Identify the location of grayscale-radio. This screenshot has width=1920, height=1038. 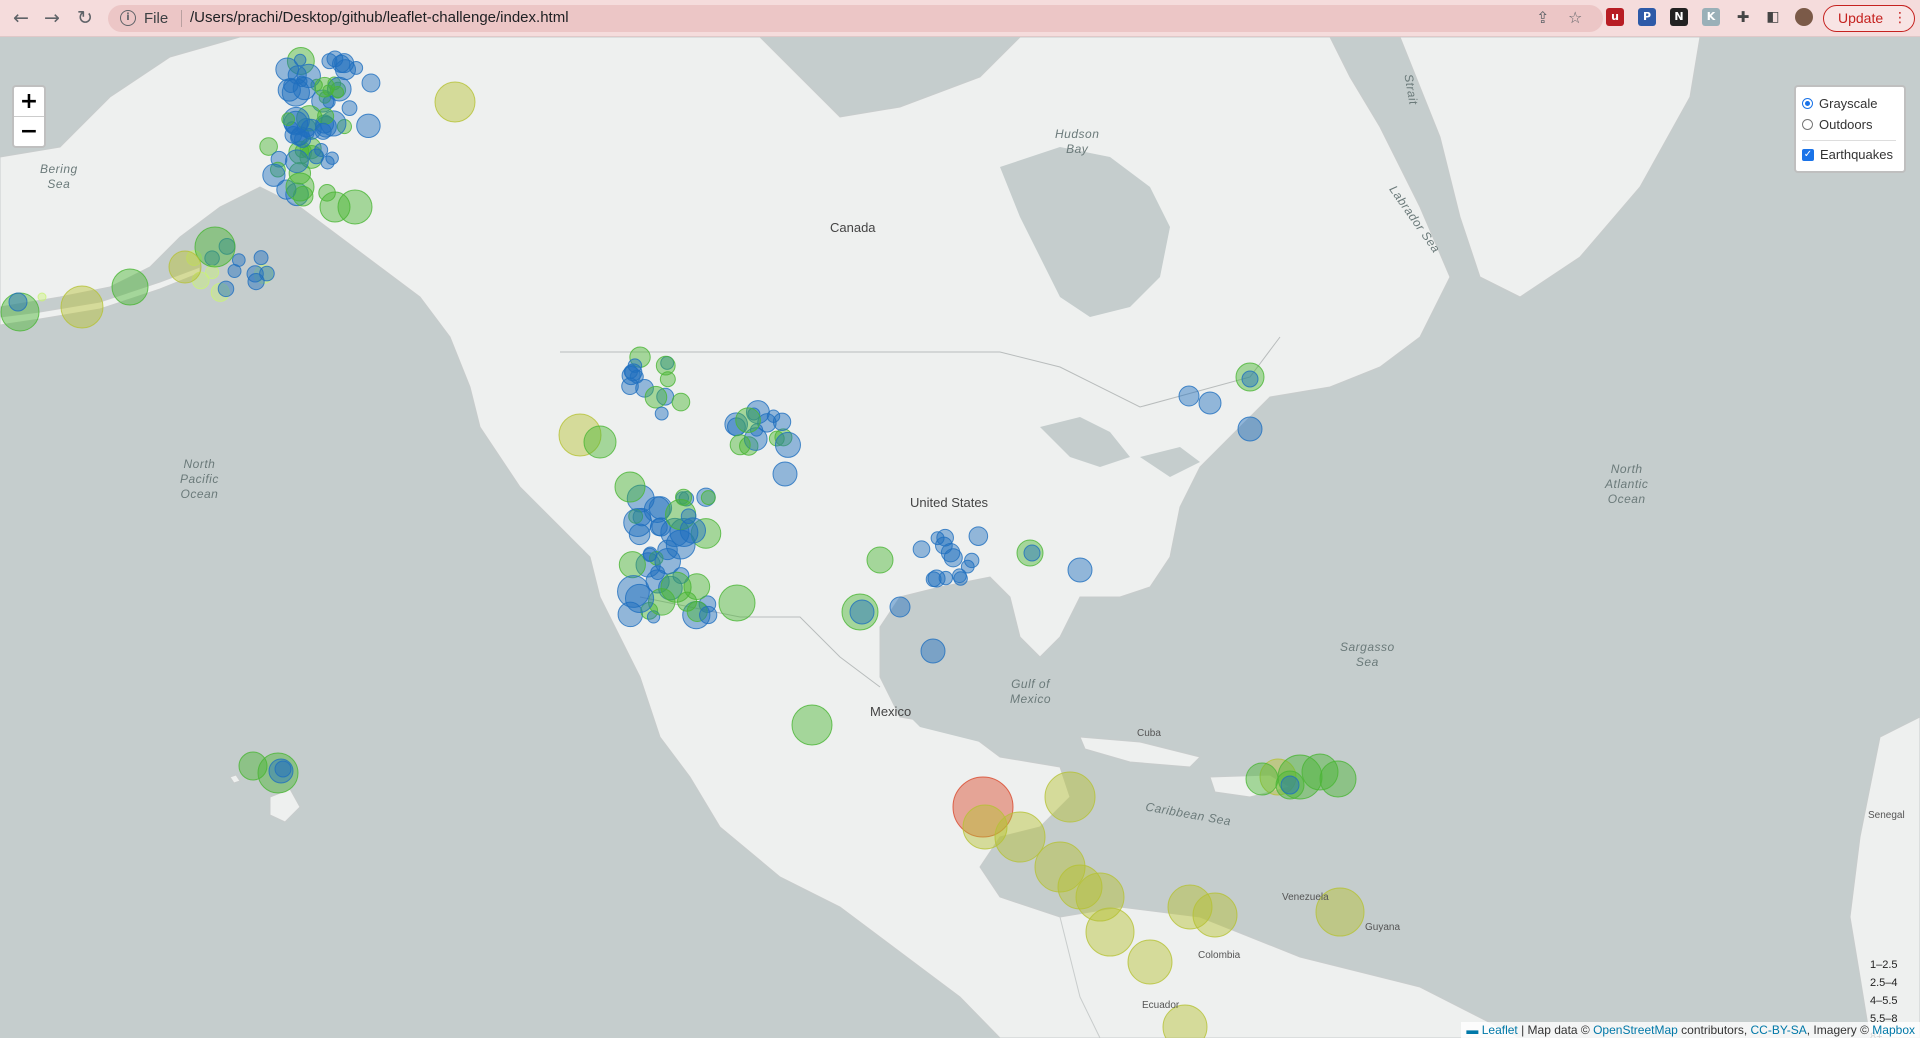
(1807, 103).